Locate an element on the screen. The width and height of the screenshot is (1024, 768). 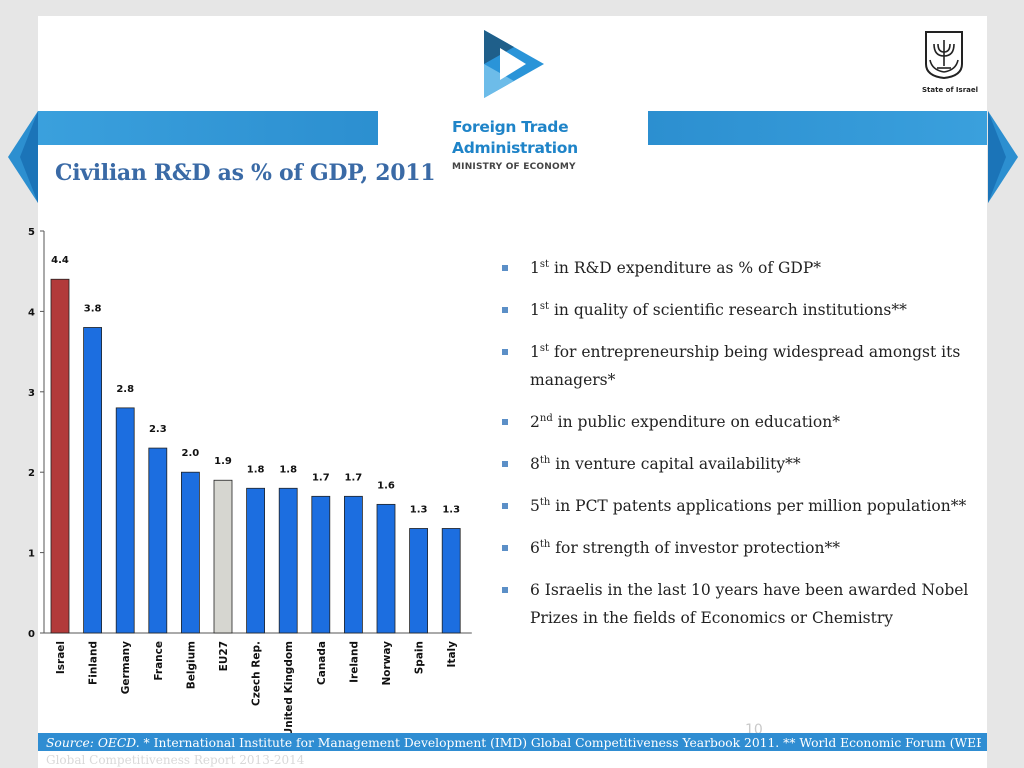
footer-band is located at coordinates (512, 742).